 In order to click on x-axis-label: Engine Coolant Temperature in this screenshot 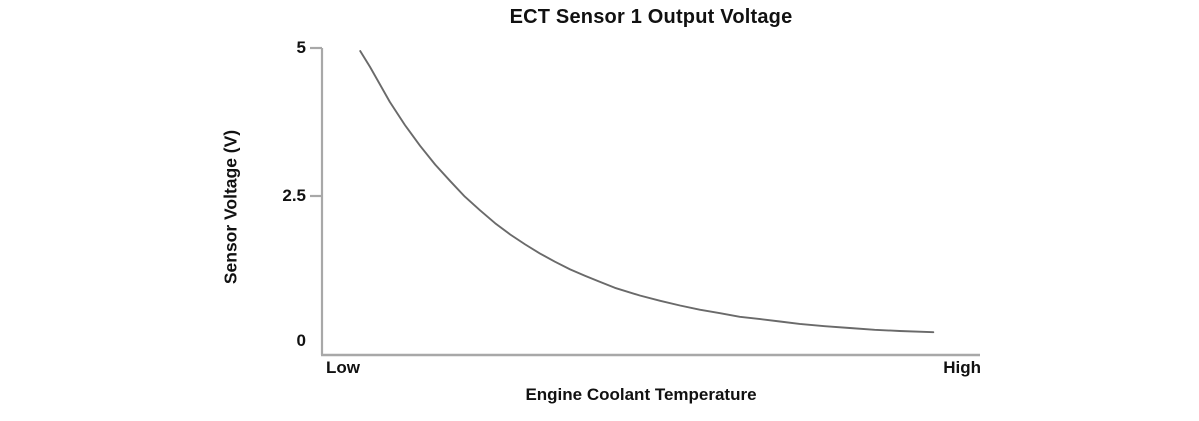, I will do `click(641, 394)`.